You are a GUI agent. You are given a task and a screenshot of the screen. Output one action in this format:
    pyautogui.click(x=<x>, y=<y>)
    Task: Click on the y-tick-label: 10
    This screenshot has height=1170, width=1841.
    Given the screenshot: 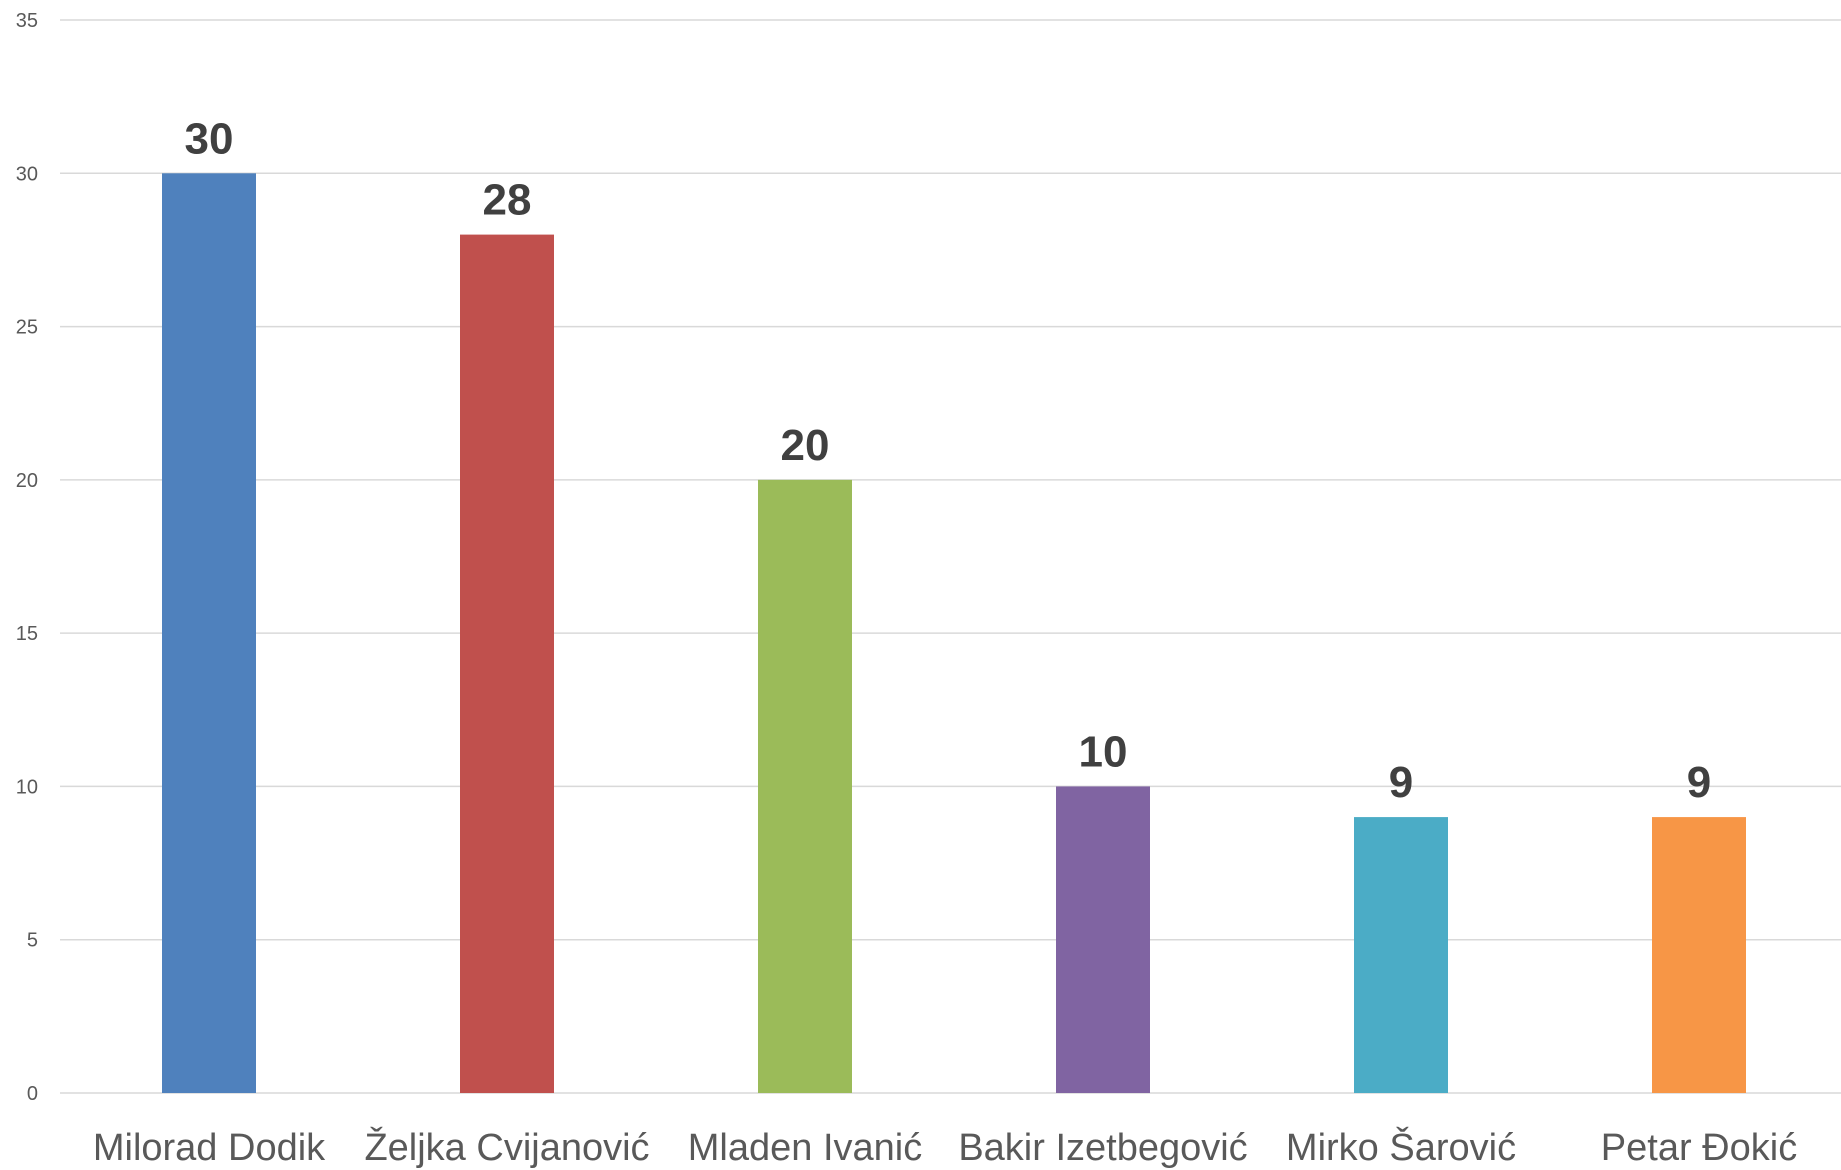 What is the action you would take?
    pyautogui.click(x=27, y=787)
    